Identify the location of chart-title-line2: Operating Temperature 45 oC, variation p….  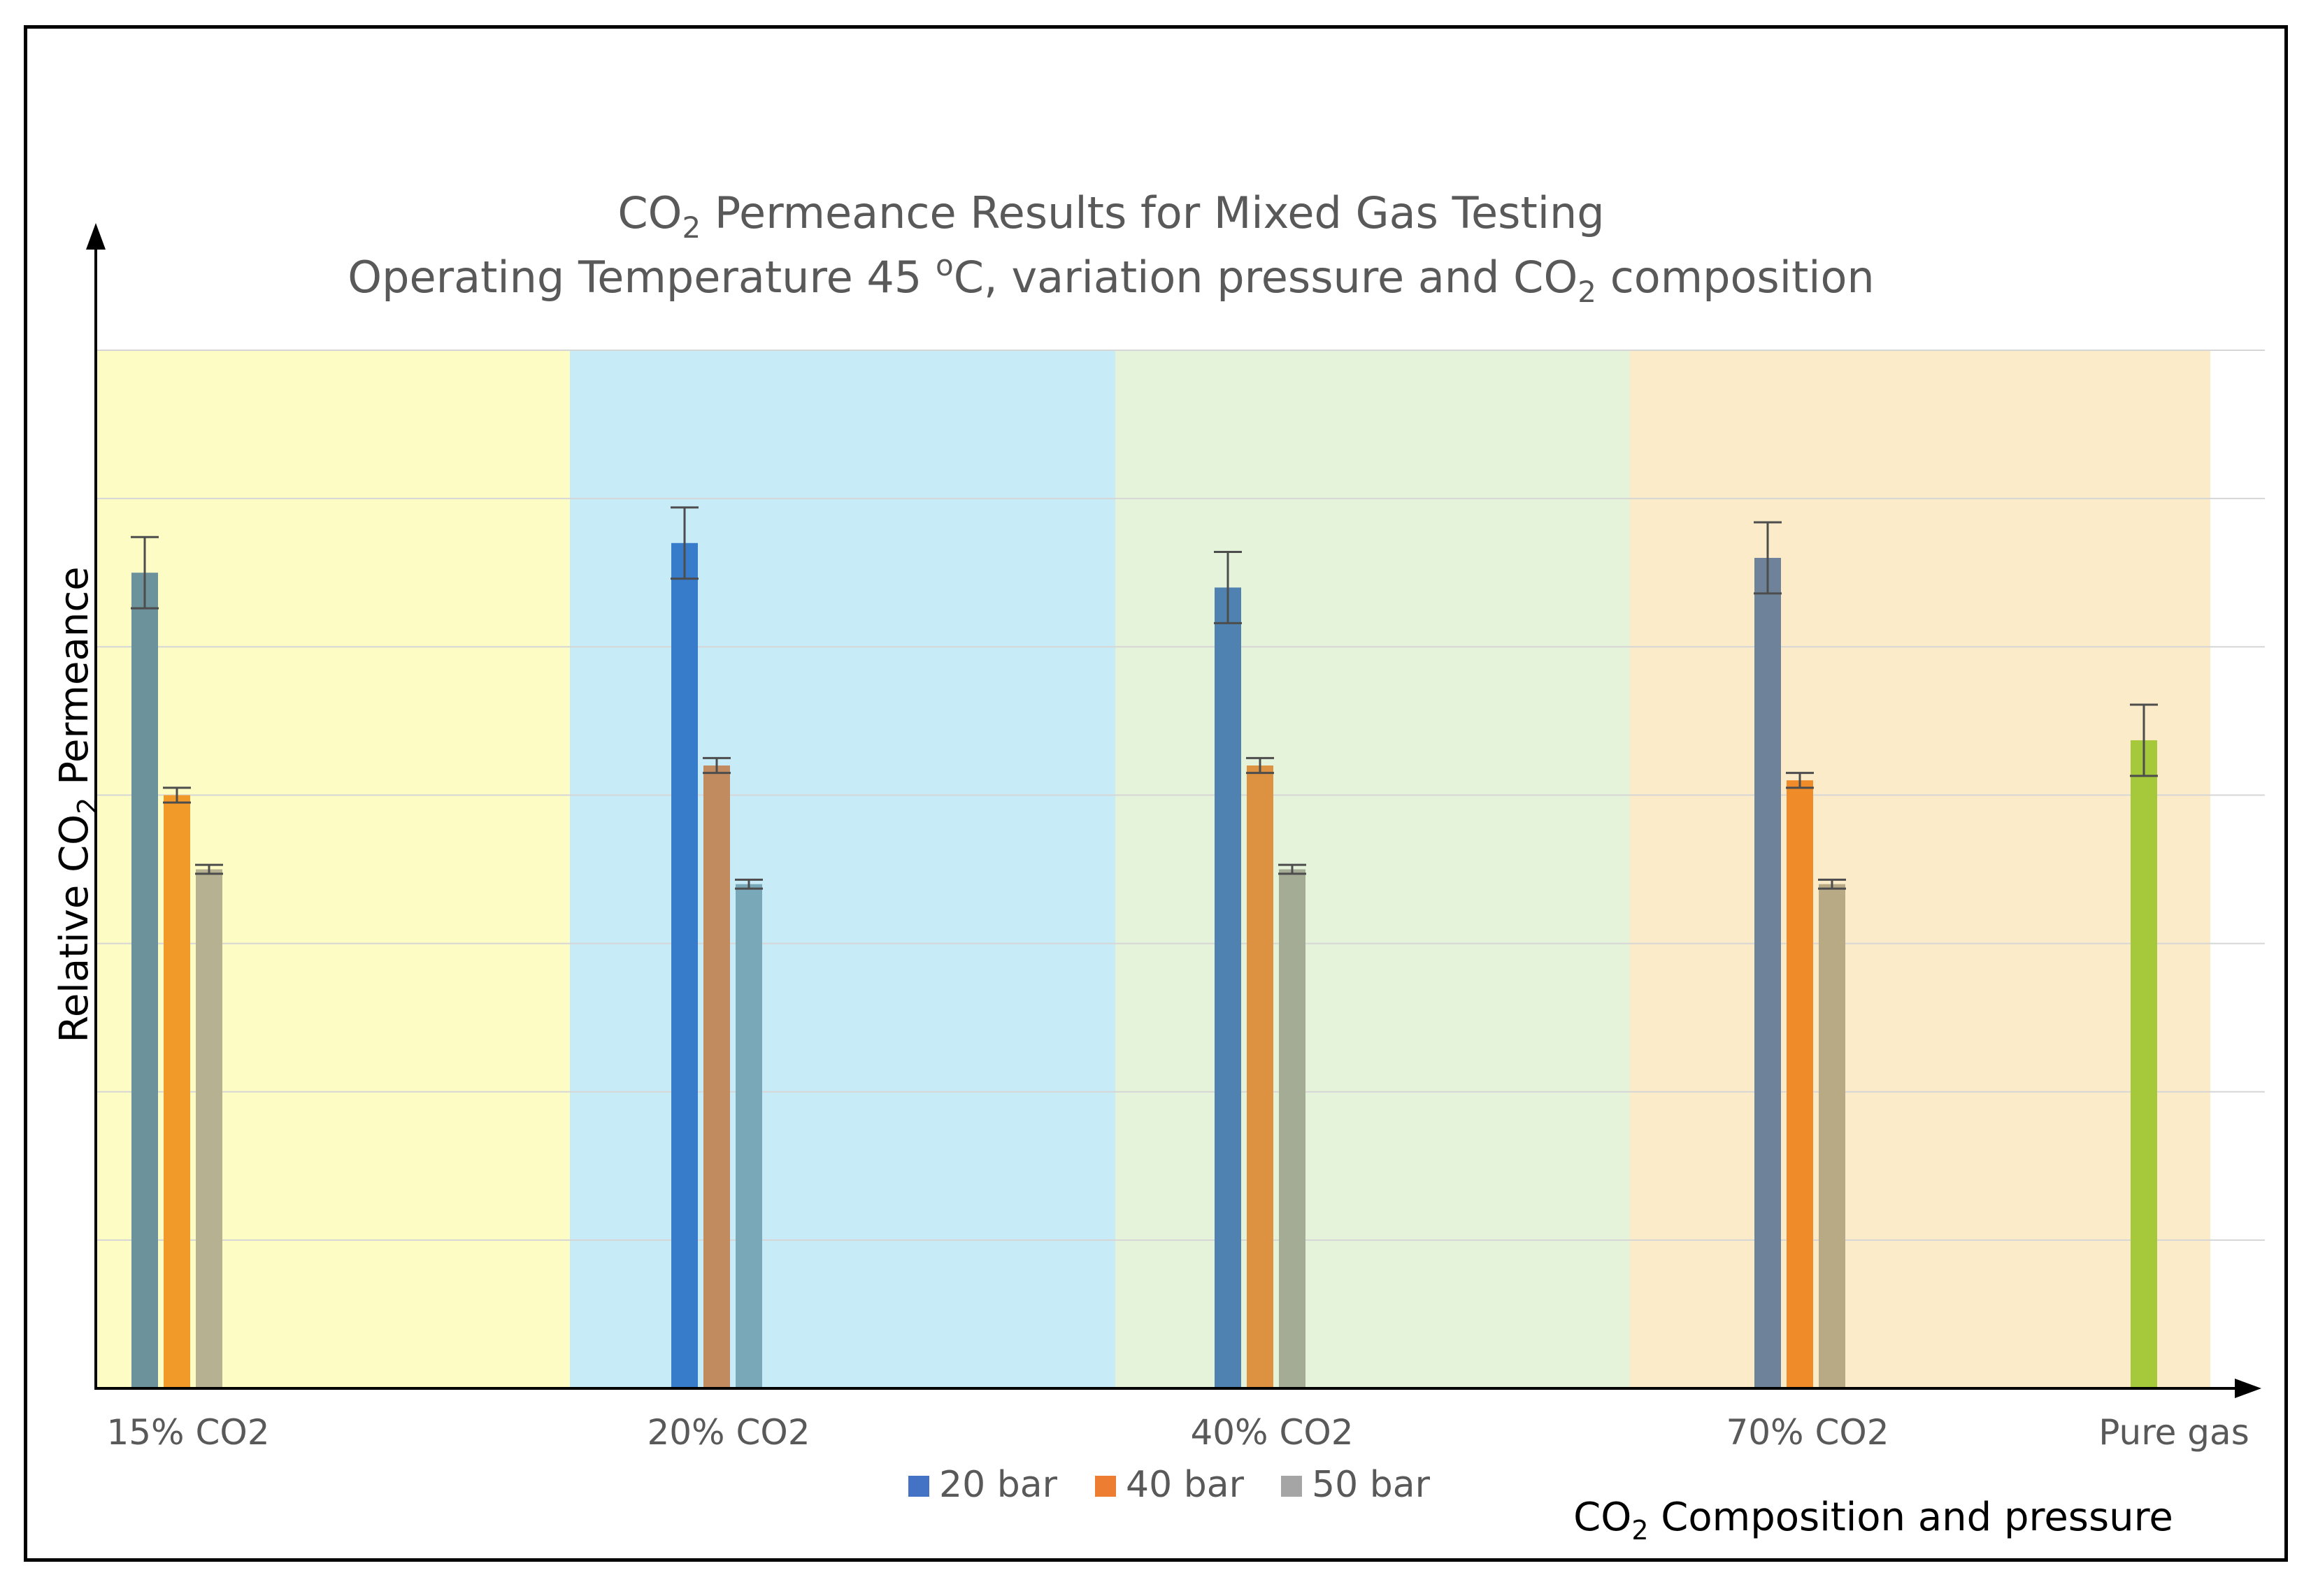
(1111, 278).